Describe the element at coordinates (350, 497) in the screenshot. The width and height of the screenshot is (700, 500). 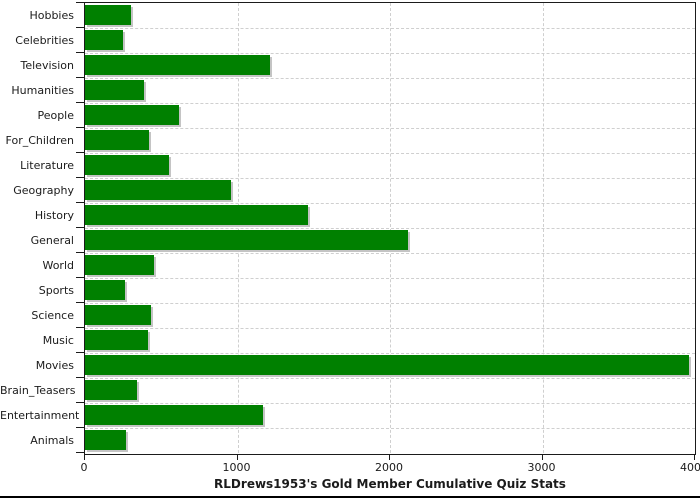
I see `bottom-border-line` at that location.